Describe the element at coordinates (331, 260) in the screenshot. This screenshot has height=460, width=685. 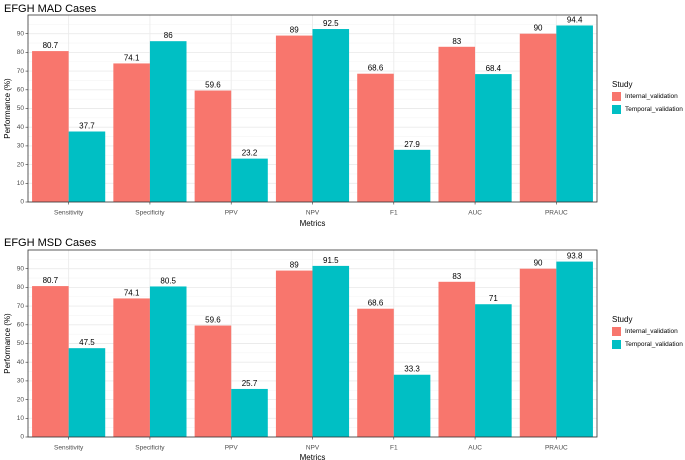
I see `bar-value-label: 91.5` at that location.